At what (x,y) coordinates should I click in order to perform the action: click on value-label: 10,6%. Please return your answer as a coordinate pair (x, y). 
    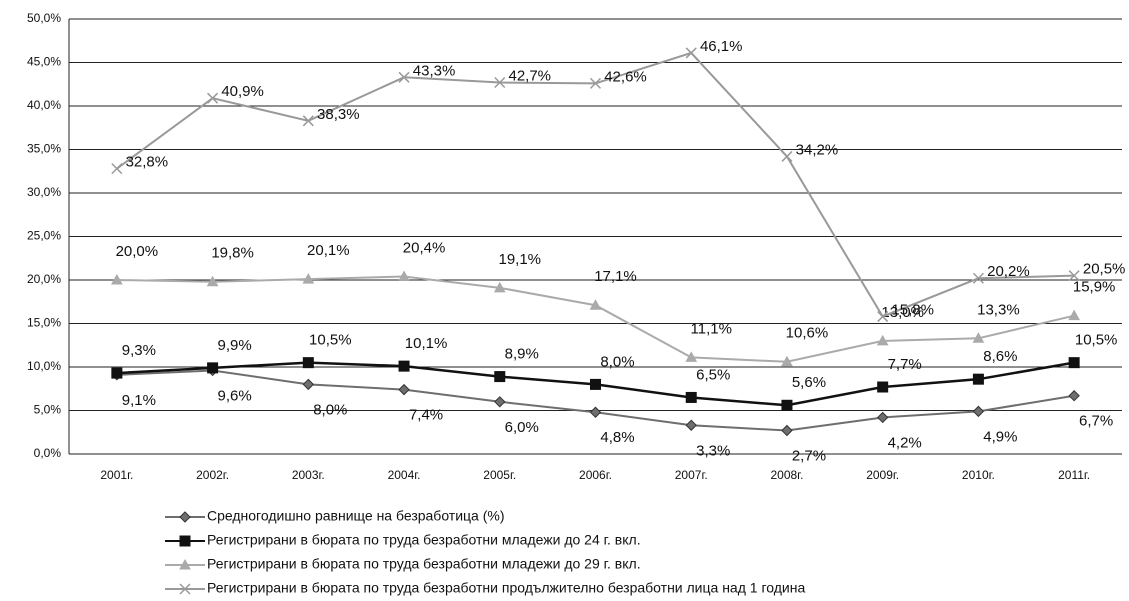
    Looking at the image, I should click on (807, 333).